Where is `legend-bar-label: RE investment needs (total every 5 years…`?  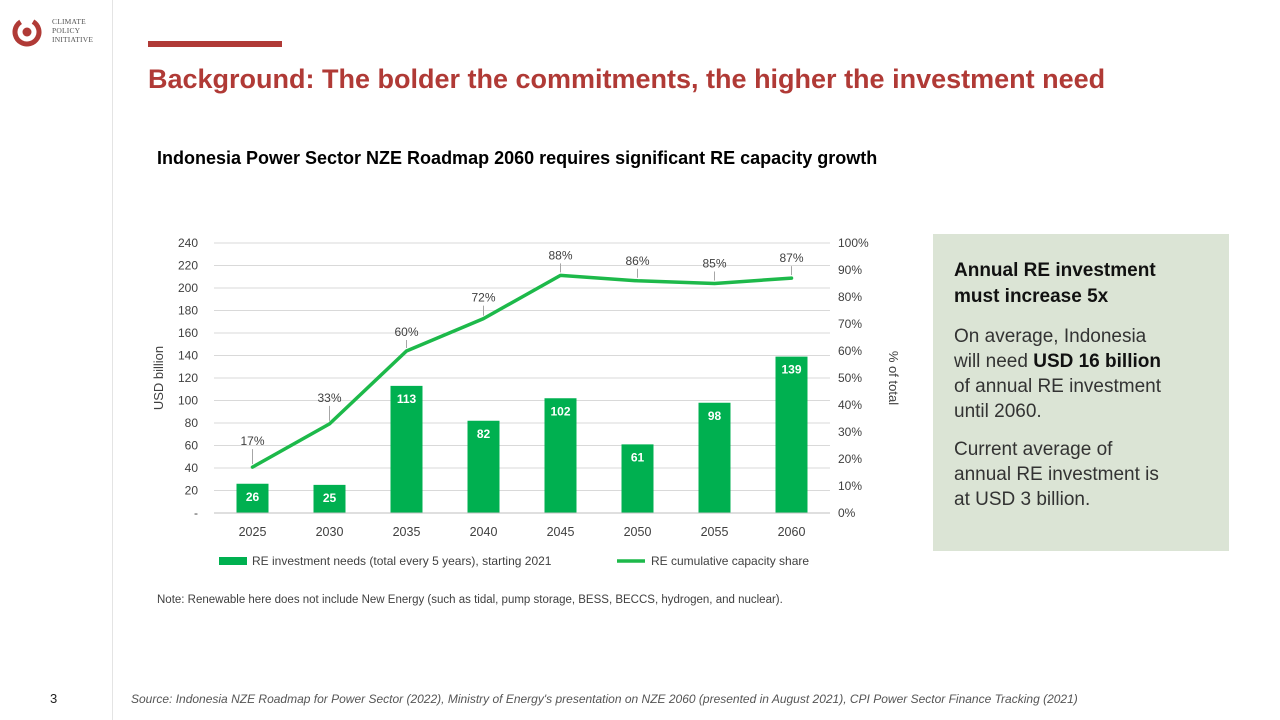 legend-bar-label: RE investment needs (total every 5 years… is located at coordinates (402, 561).